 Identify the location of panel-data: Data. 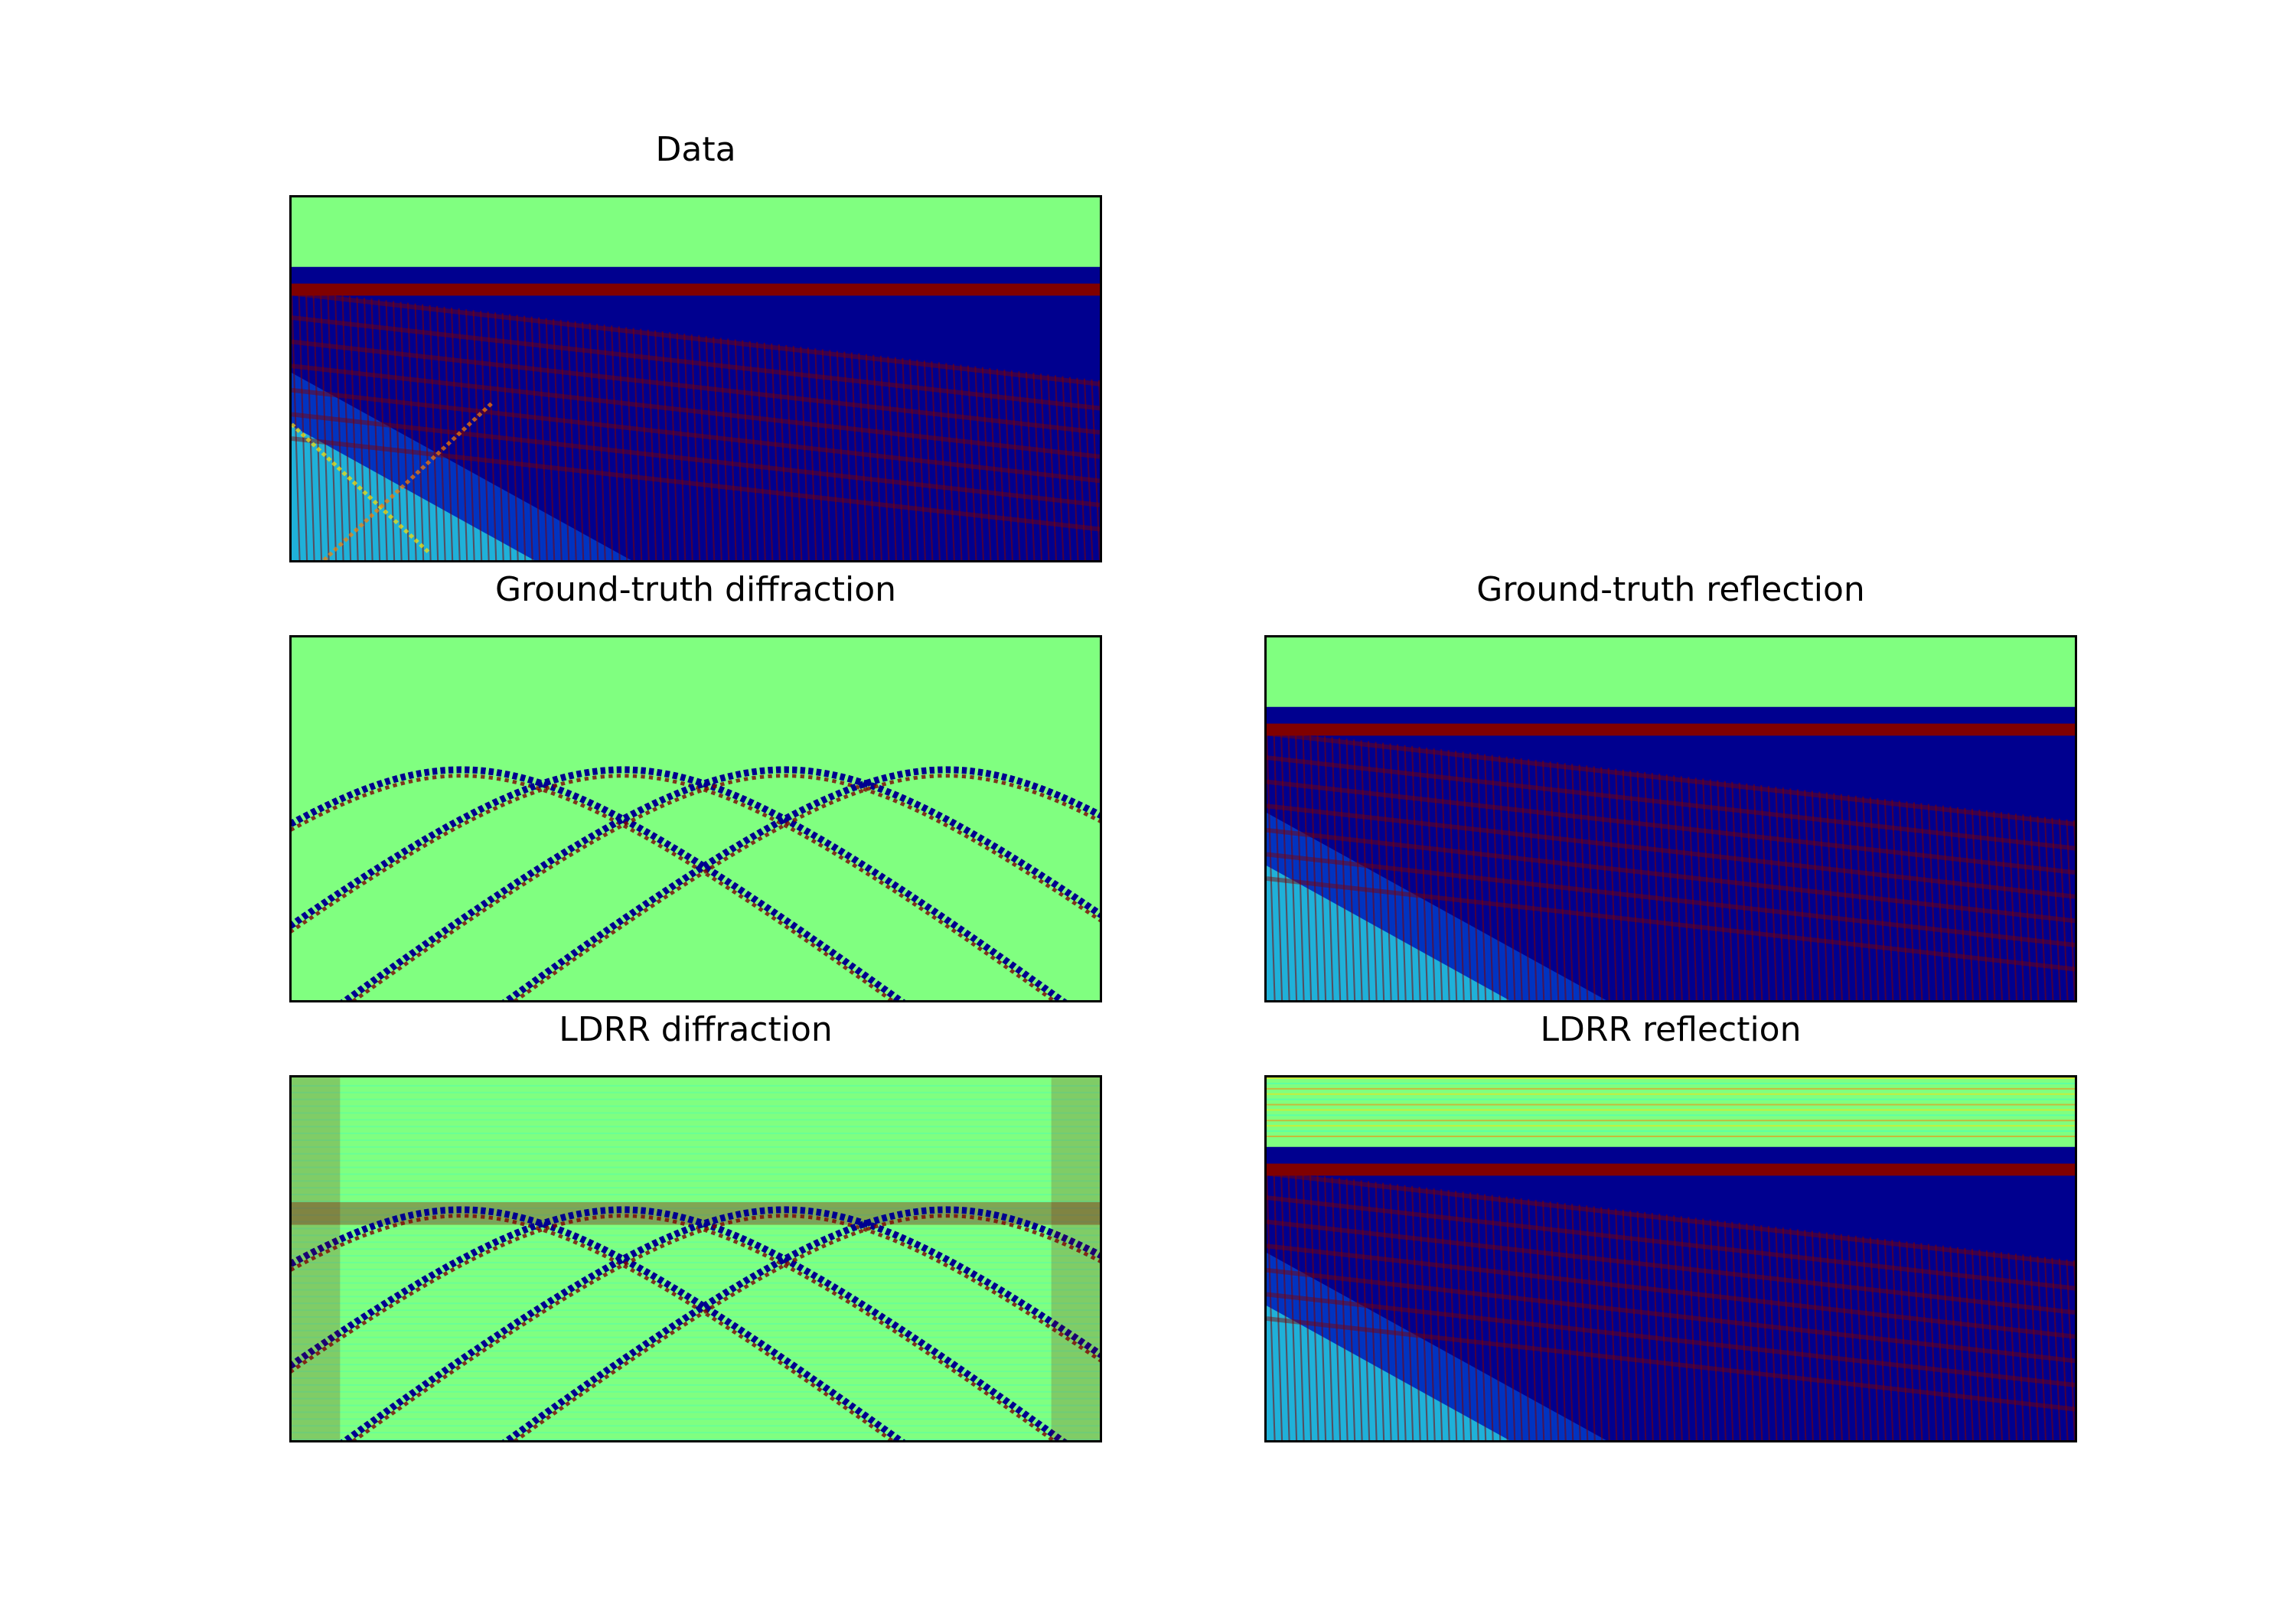
(695, 346).